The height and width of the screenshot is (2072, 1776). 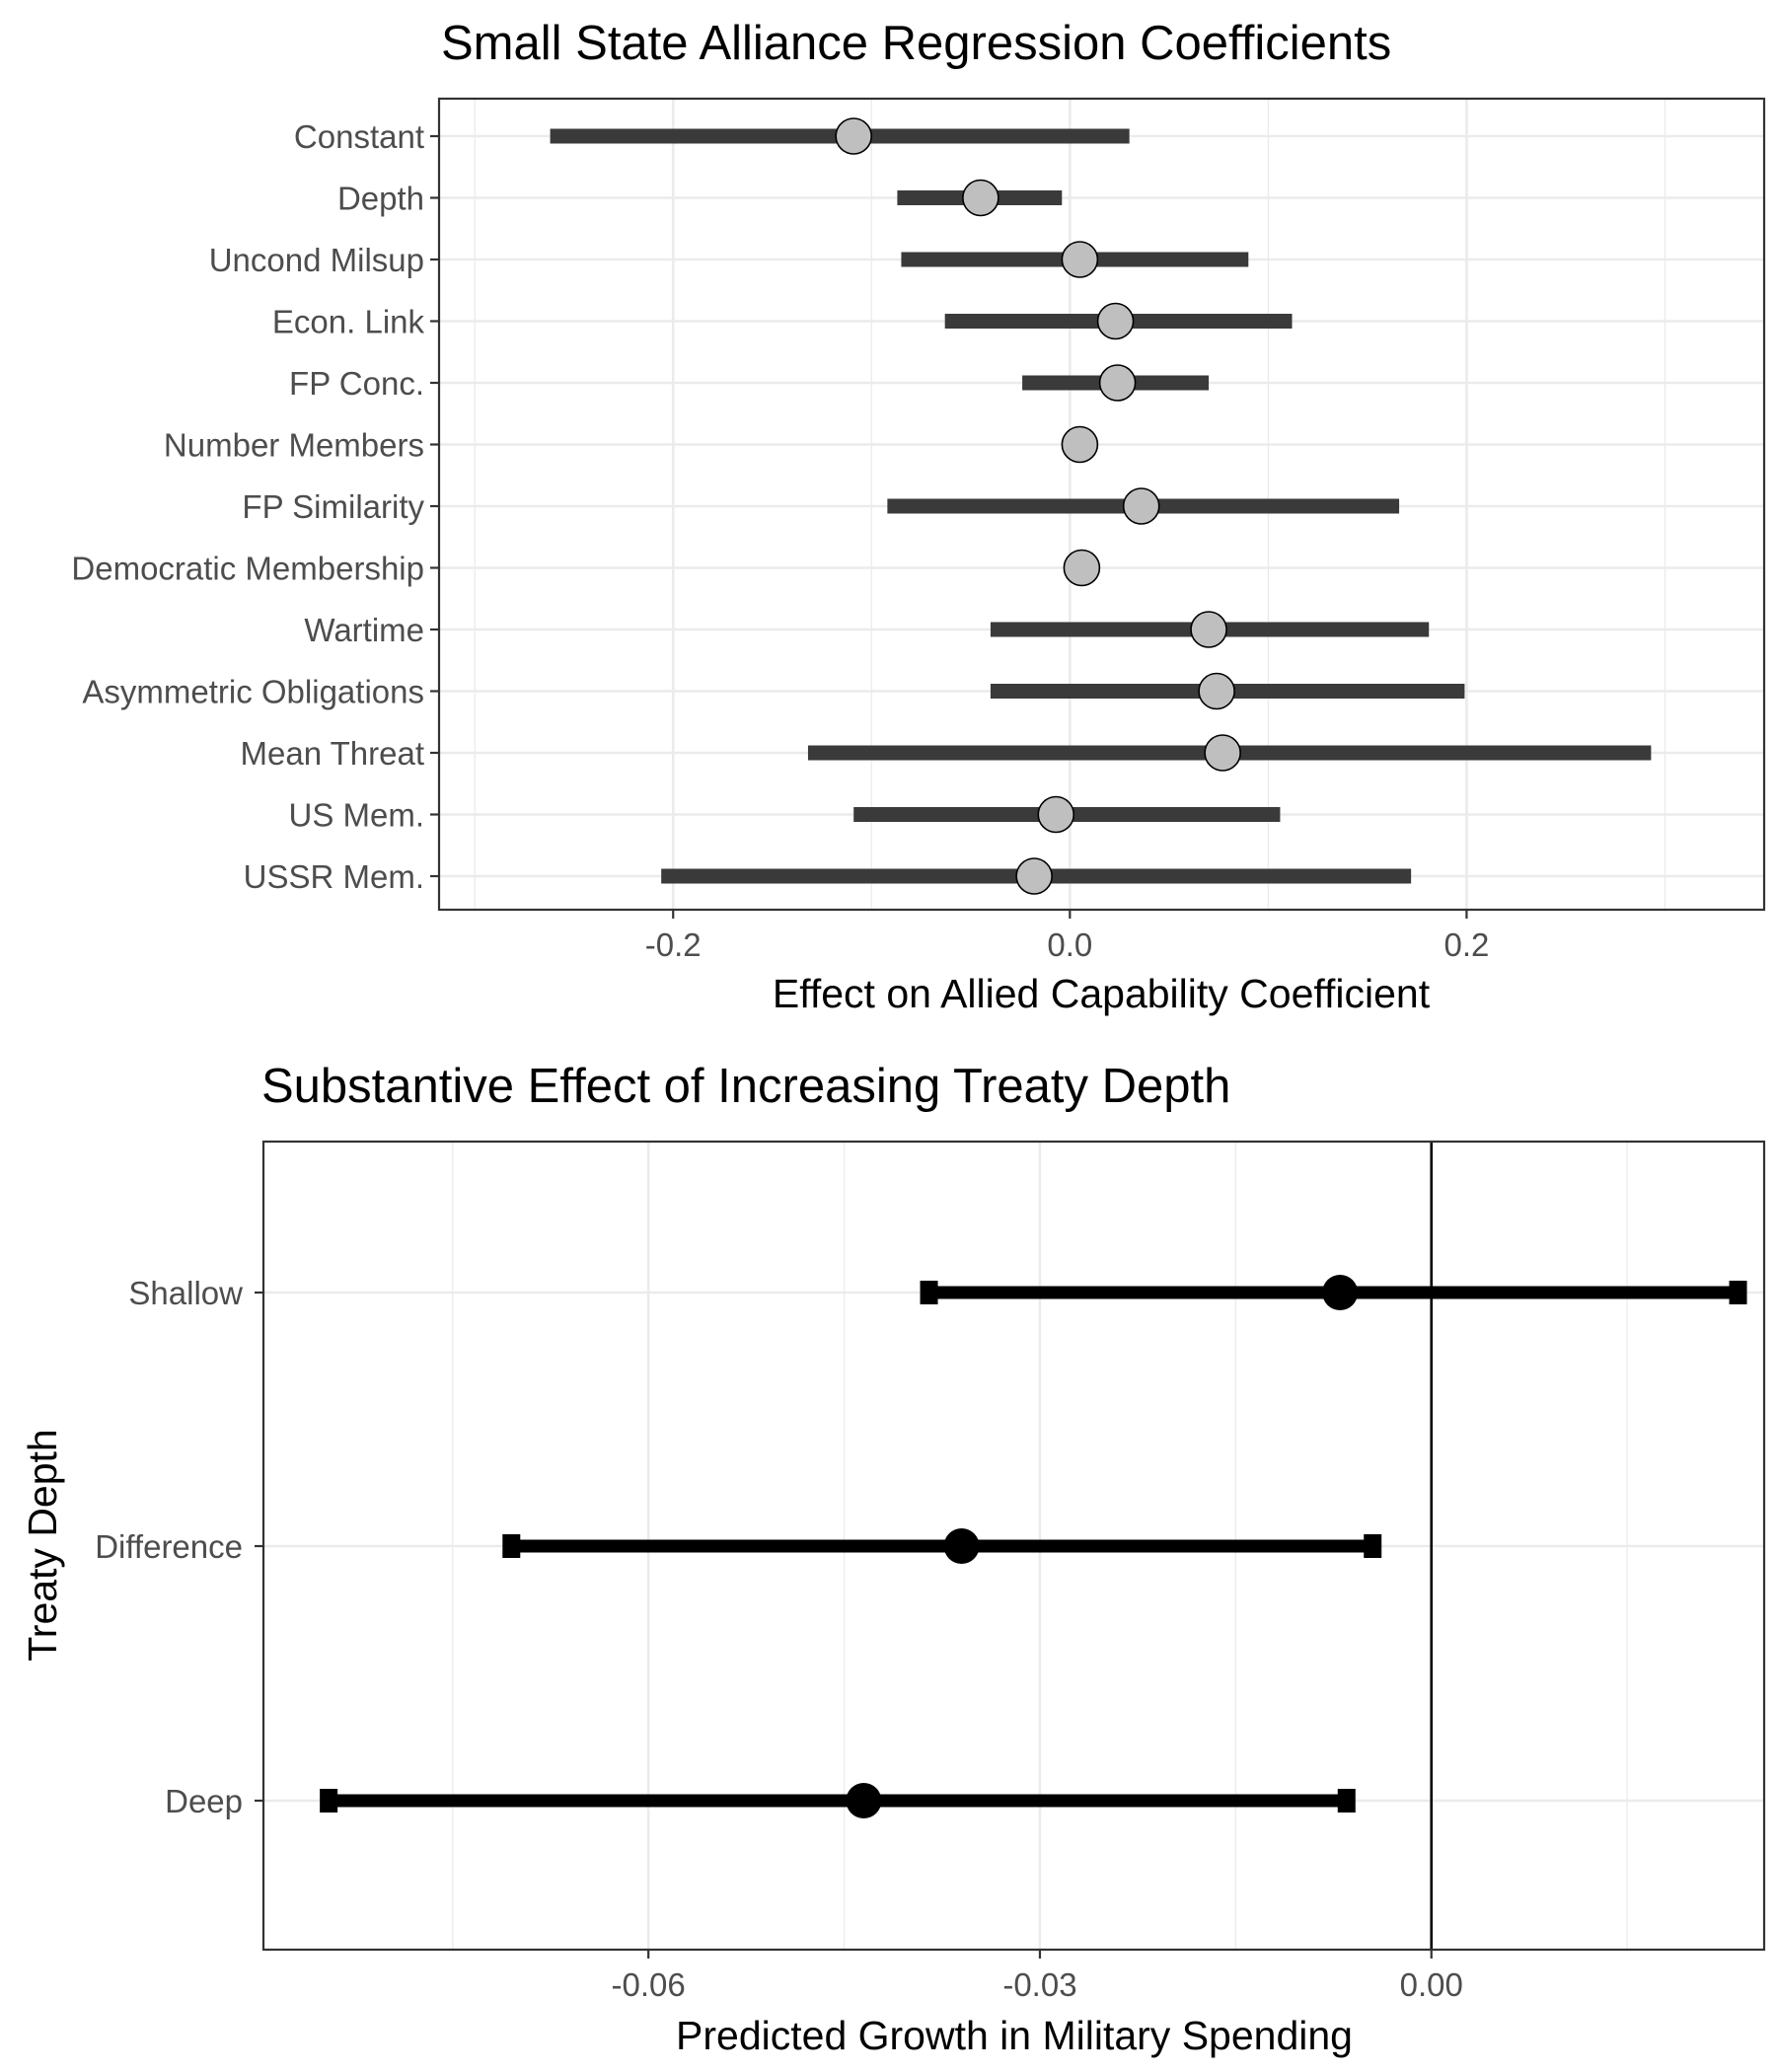 What do you see at coordinates (673, 944) in the screenshot?
I see `chart1-x-tick-label: -0.2` at bounding box center [673, 944].